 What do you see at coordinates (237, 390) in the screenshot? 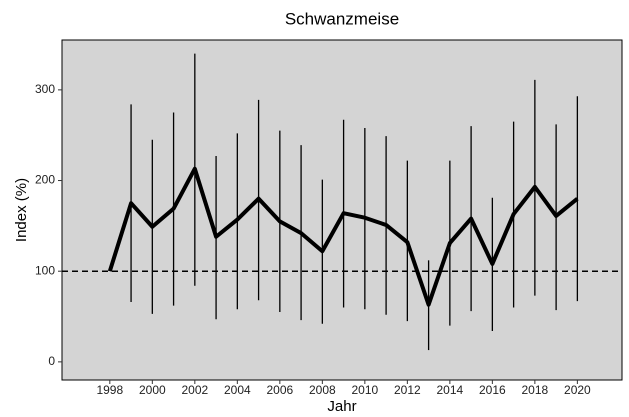
I see `x-tick-label: 2004` at bounding box center [237, 390].